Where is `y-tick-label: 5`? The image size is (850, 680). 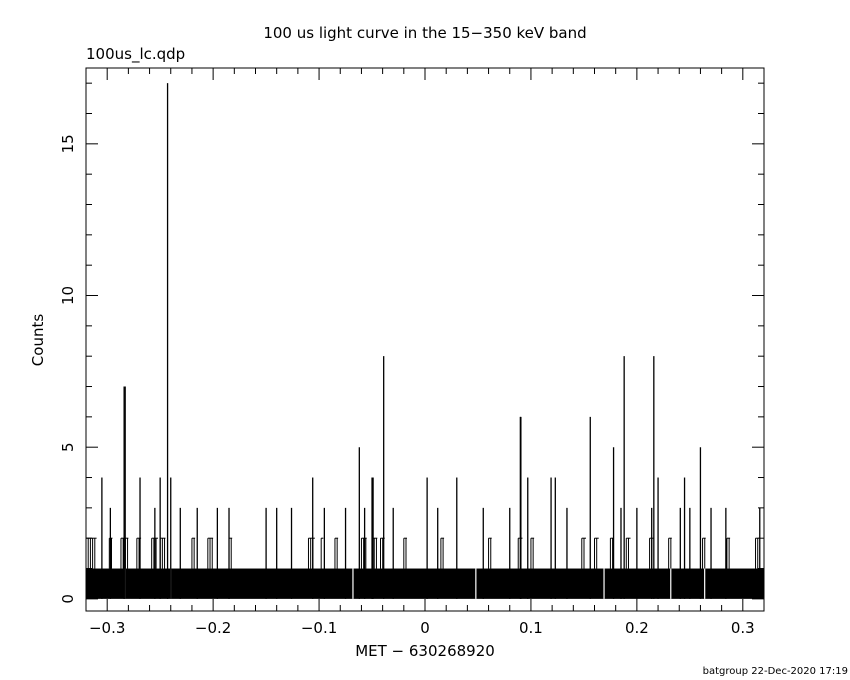 y-tick-label: 5 is located at coordinates (68, 447).